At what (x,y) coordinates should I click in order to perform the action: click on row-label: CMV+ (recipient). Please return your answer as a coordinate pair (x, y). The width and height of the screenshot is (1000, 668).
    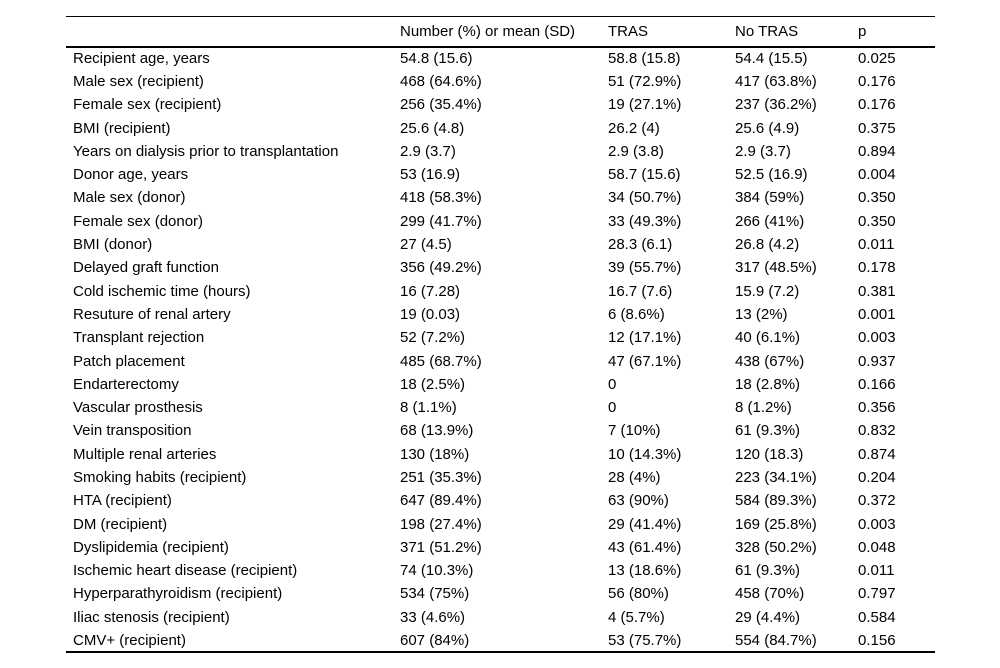
    Looking at the image, I should click on (129, 640).